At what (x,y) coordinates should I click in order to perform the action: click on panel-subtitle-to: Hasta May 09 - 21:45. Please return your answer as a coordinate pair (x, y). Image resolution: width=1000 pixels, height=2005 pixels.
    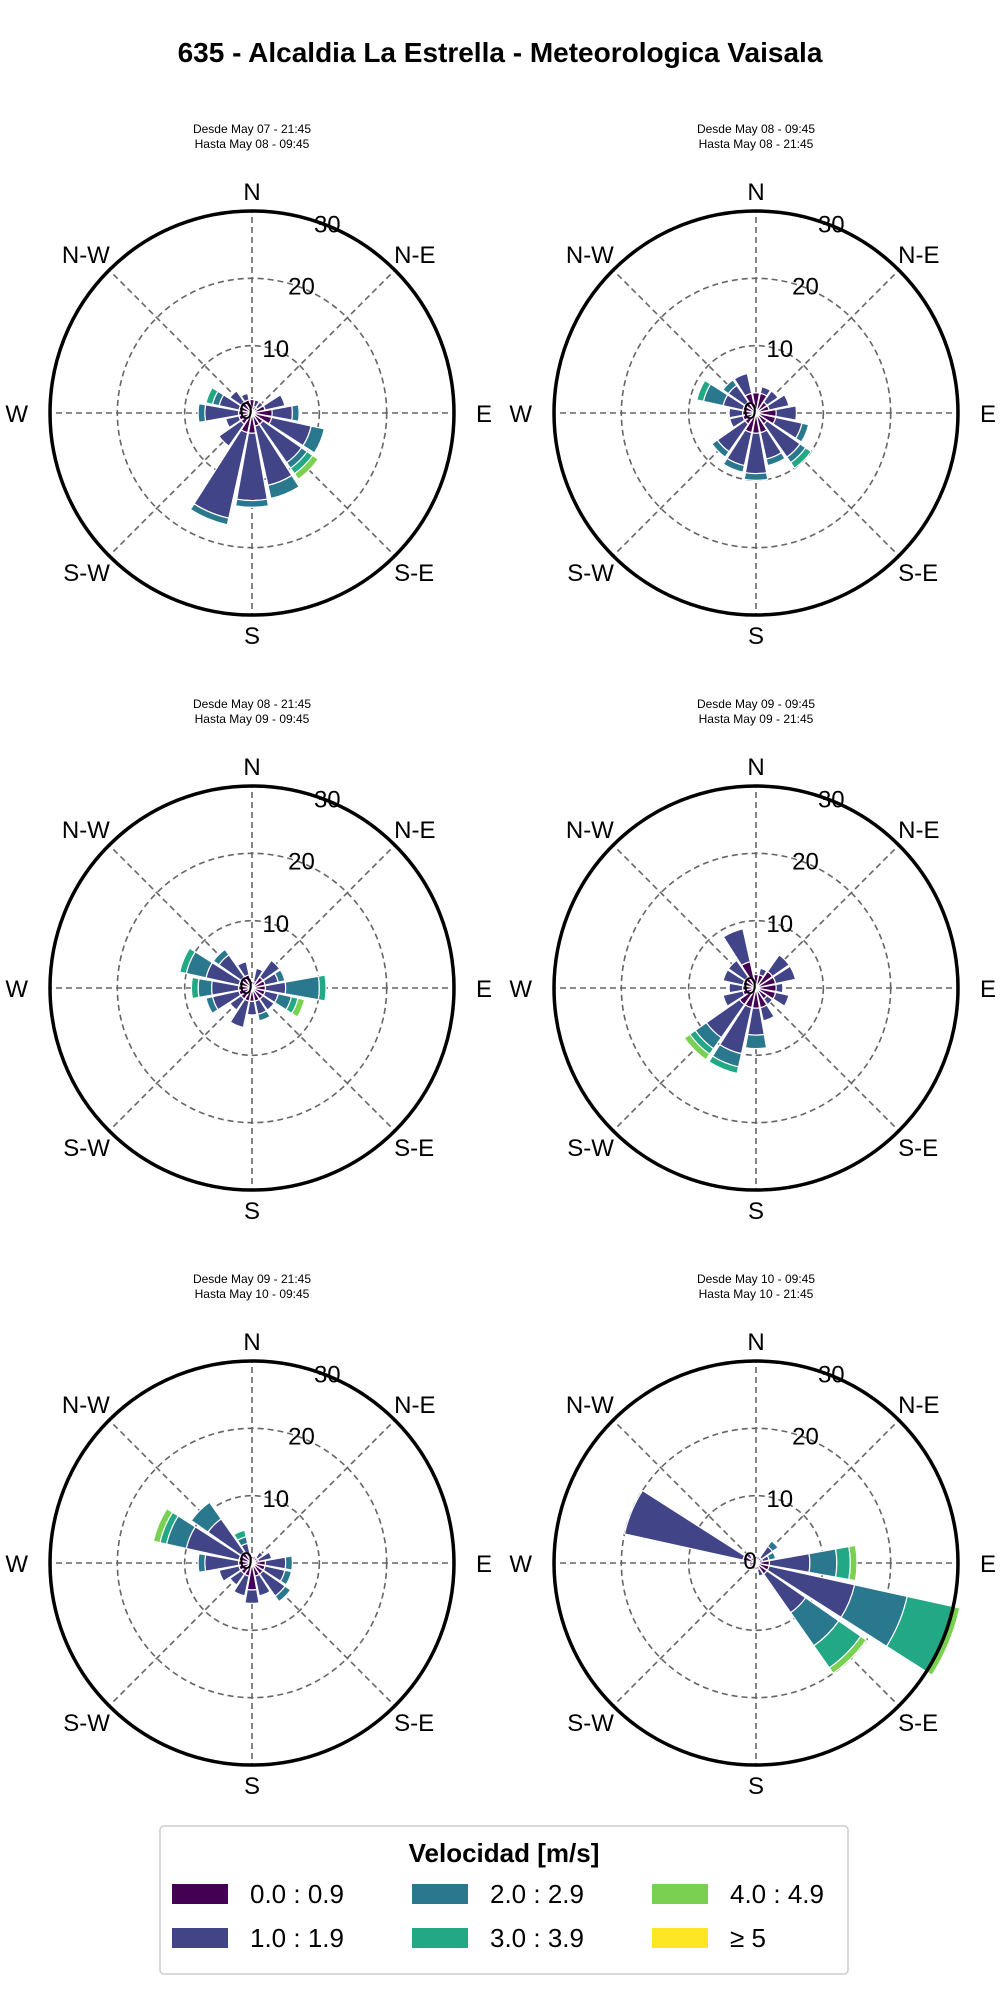
    Looking at the image, I should click on (756, 719).